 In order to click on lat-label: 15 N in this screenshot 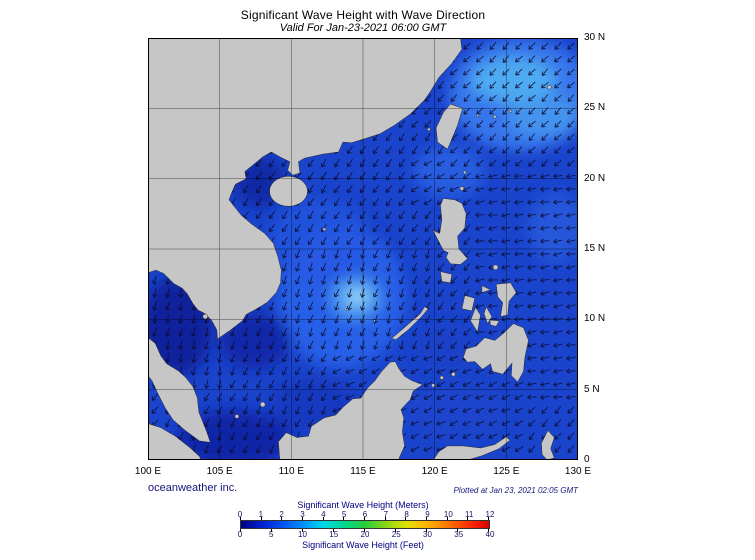, I will do `click(595, 248)`.